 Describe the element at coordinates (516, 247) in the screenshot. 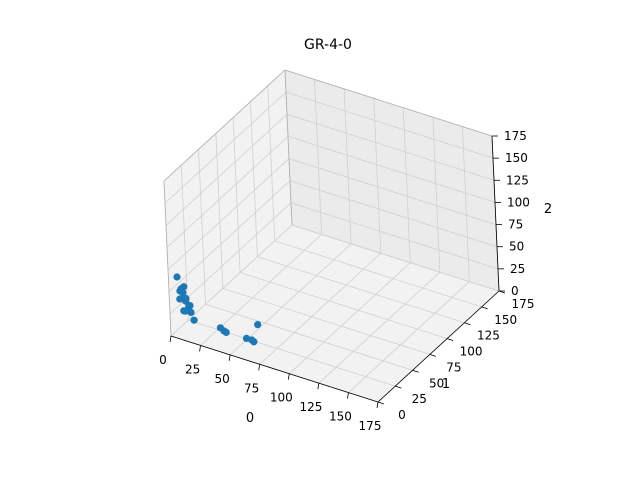

I see `z-tick-label: 50` at that location.